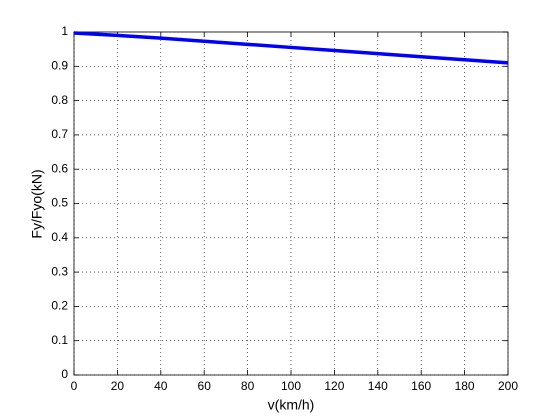 Image resolution: width=560 pixels, height=420 pixels. Describe the element at coordinates (421, 386) in the screenshot. I see `x-tick-label: 160` at that location.